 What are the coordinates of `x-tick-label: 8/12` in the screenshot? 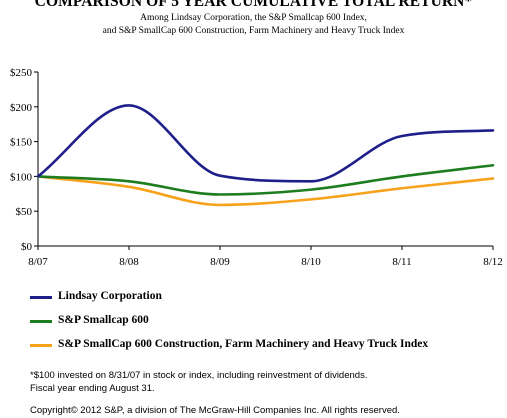 It's located at (493, 262).